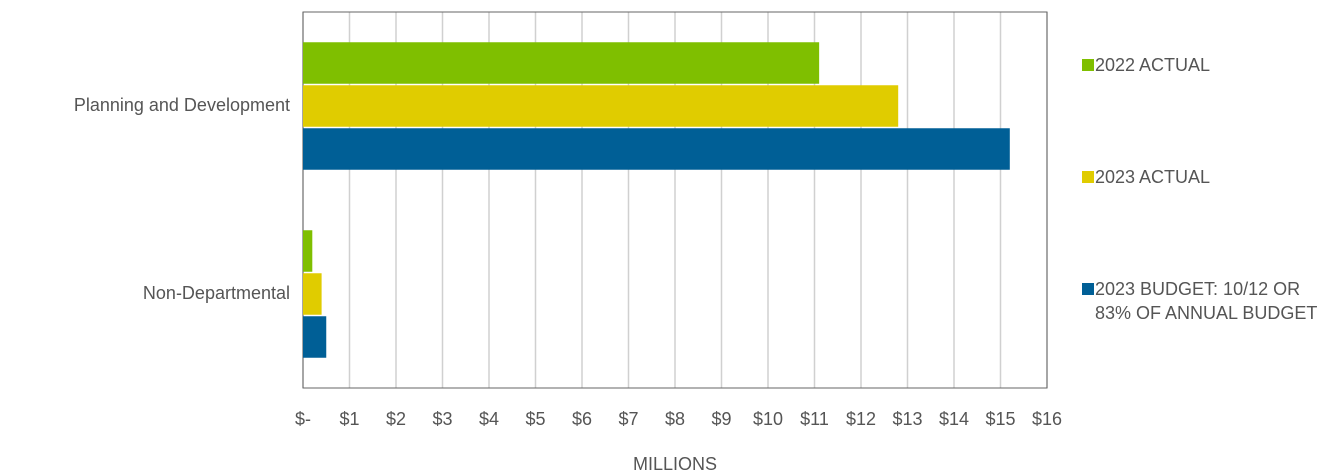 Image resolution: width=1340 pixels, height=473 pixels. I want to click on x-tick-label: $9, so click(721, 419).